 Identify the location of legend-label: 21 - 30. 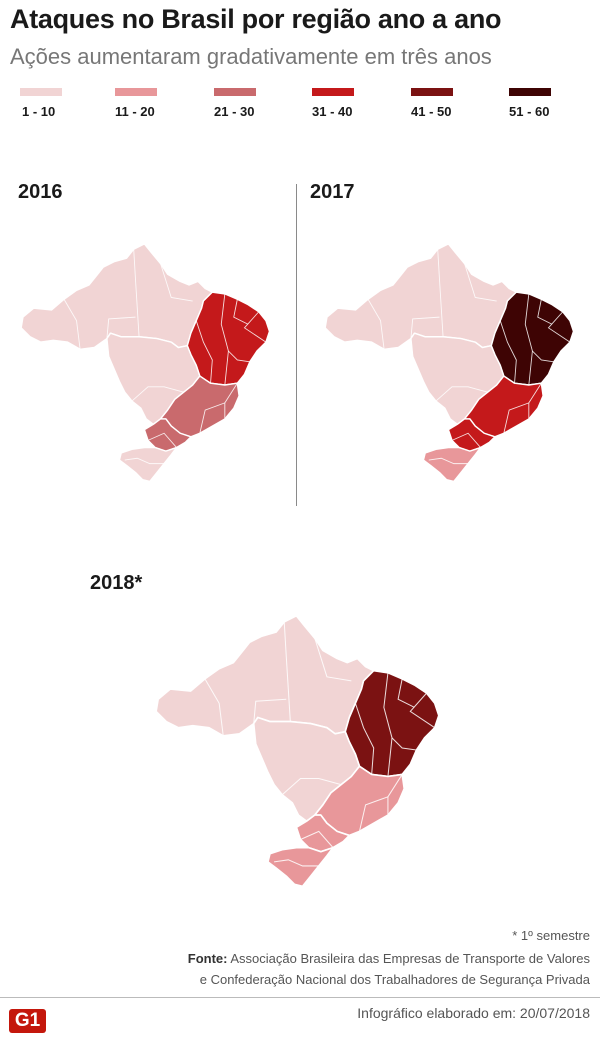
(234, 111).